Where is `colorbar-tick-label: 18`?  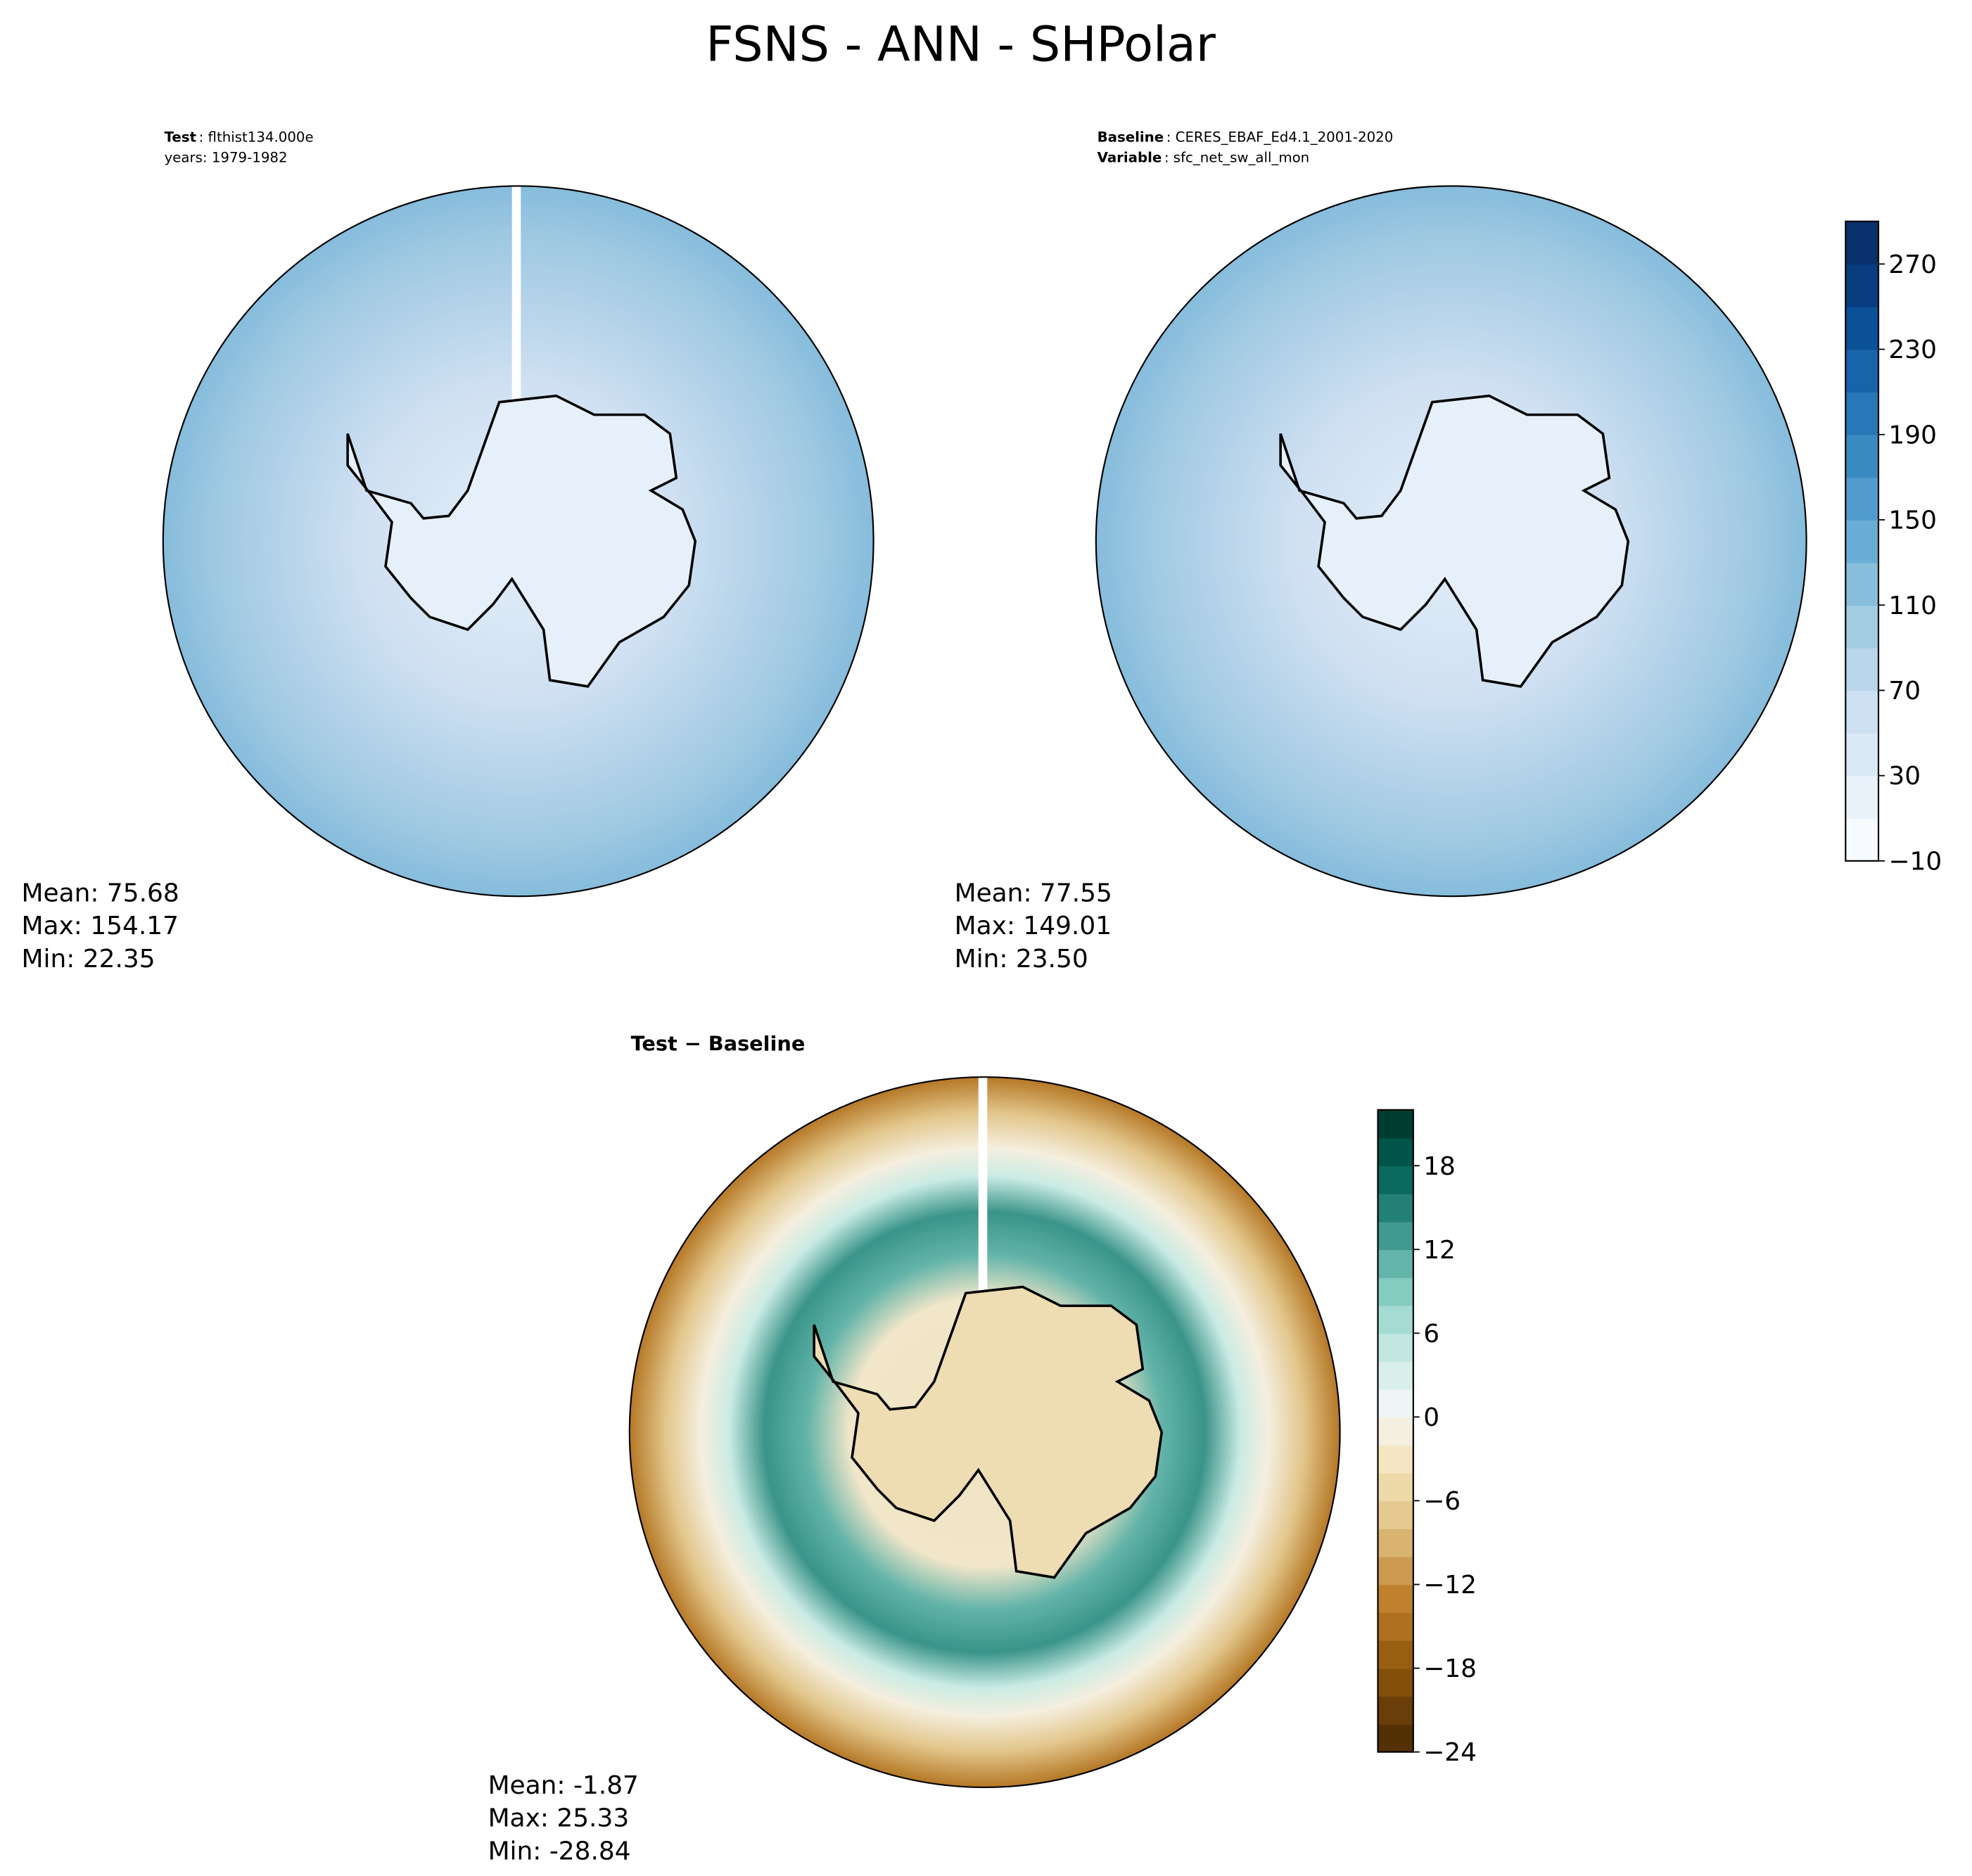 colorbar-tick-label: 18 is located at coordinates (1440, 1166).